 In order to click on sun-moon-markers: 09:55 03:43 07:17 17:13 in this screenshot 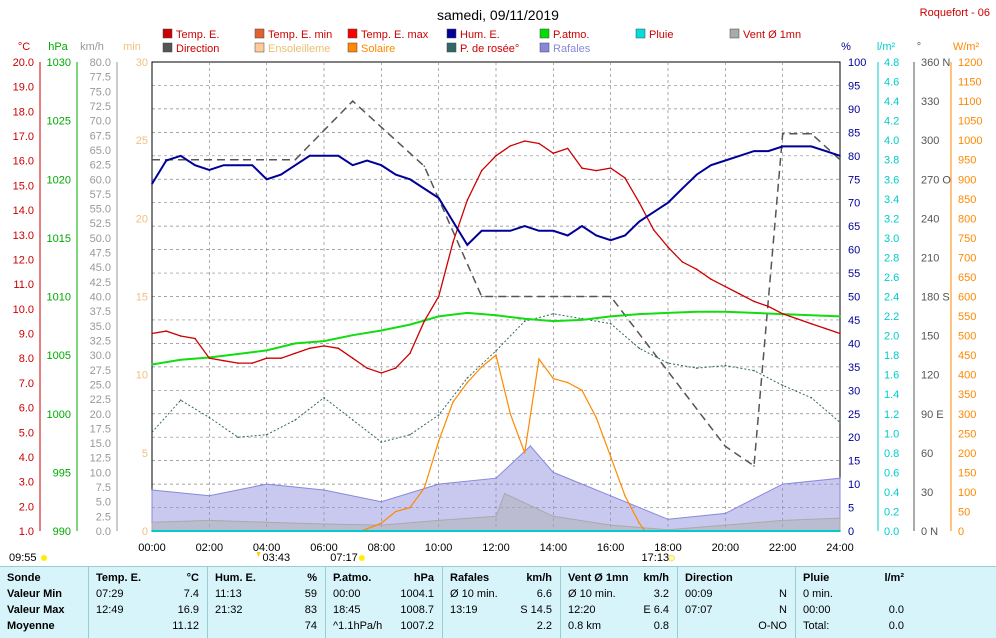, I will do `click(342, 558)`.